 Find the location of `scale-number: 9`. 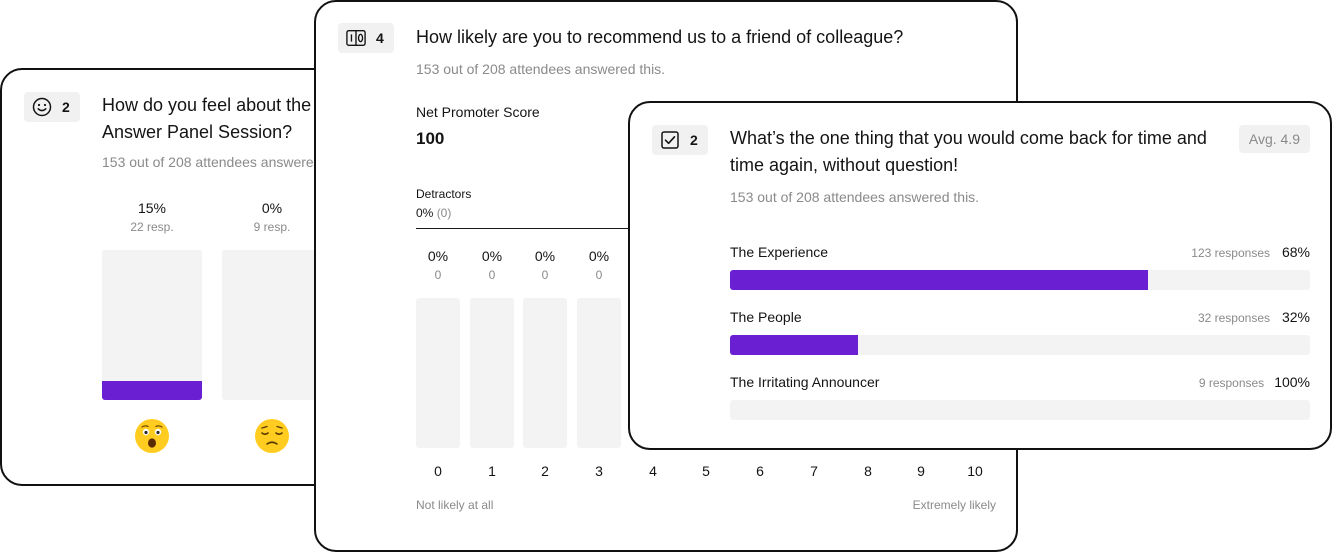

scale-number: 9 is located at coordinates (921, 471).